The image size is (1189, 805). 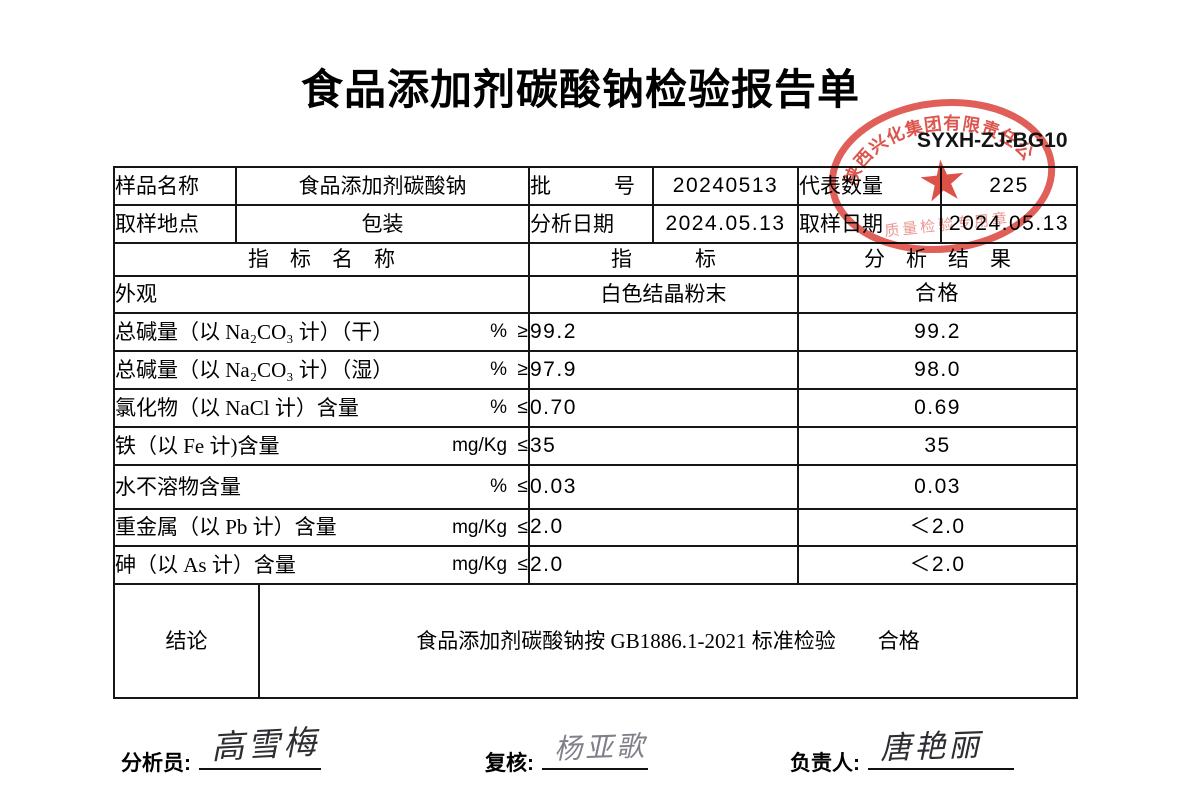 What do you see at coordinates (663, 408) in the screenshot?
I see `indicator-spec: 0.70` at bounding box center [663, 408].